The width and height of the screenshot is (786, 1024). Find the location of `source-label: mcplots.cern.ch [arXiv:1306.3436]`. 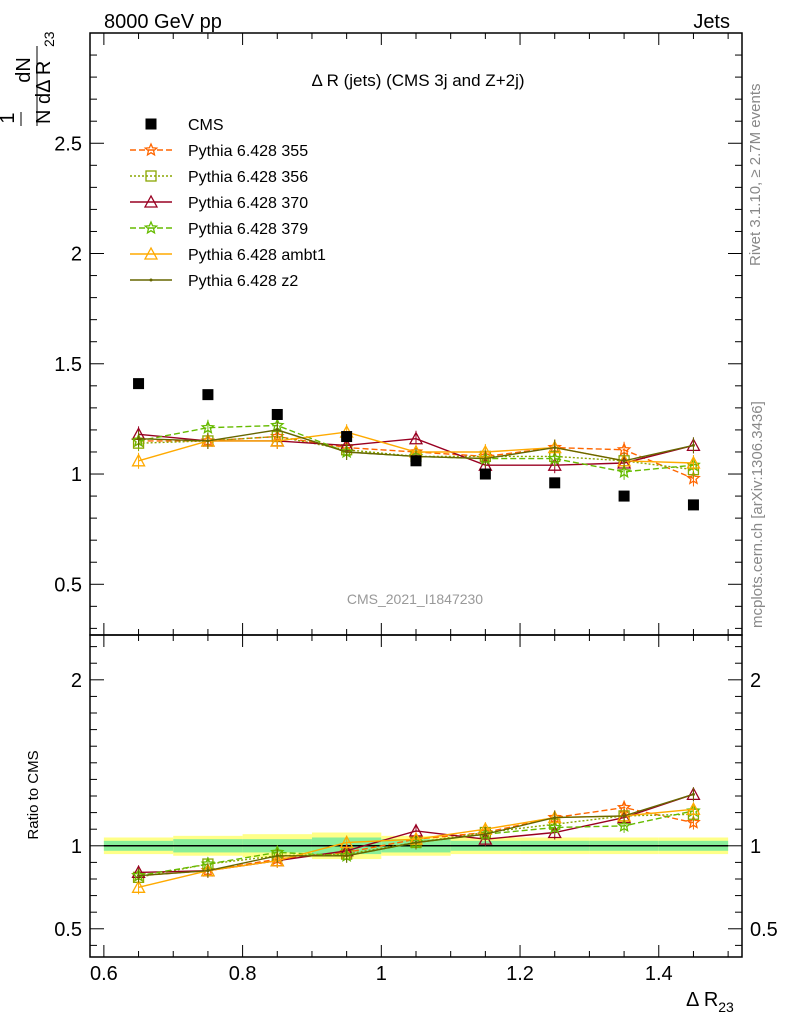

source-label: mcplots.cern.ch [arXiv:1306.3436] is located at coordinates (757, 514).